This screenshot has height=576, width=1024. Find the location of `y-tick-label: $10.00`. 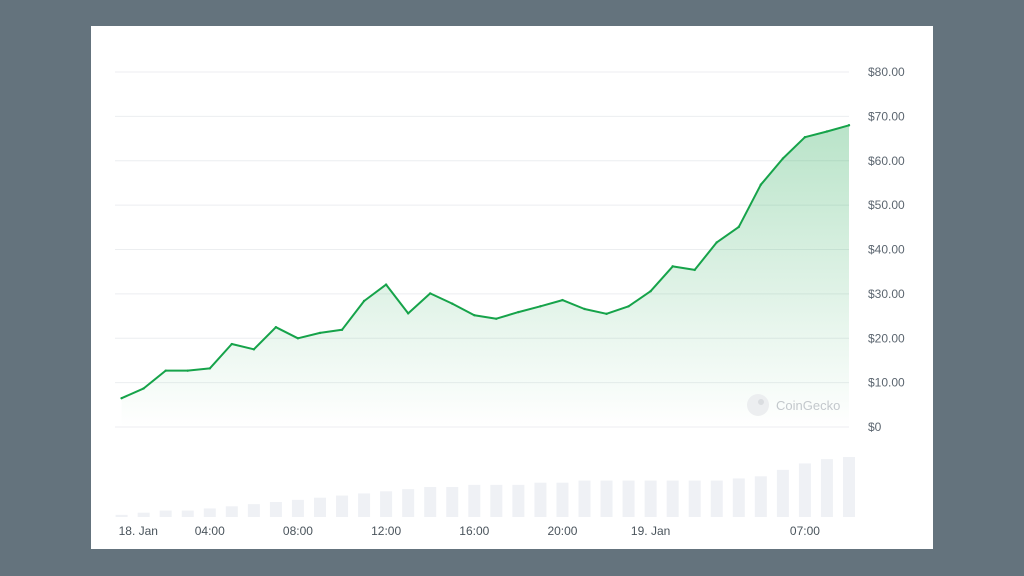

y-tick-label: $10.00 is located at coordinates (886, 383).